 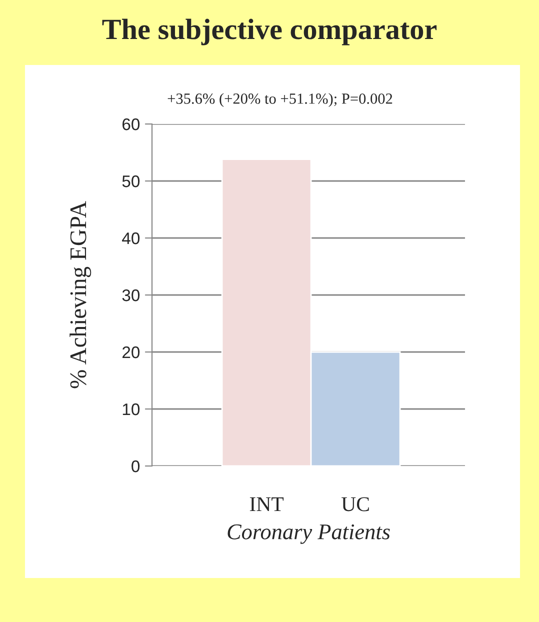 What do you see at coordinates (269, 32) in the screenshot?
I see `chart-title: The subjective comparator` at bounding box center [269, 32].